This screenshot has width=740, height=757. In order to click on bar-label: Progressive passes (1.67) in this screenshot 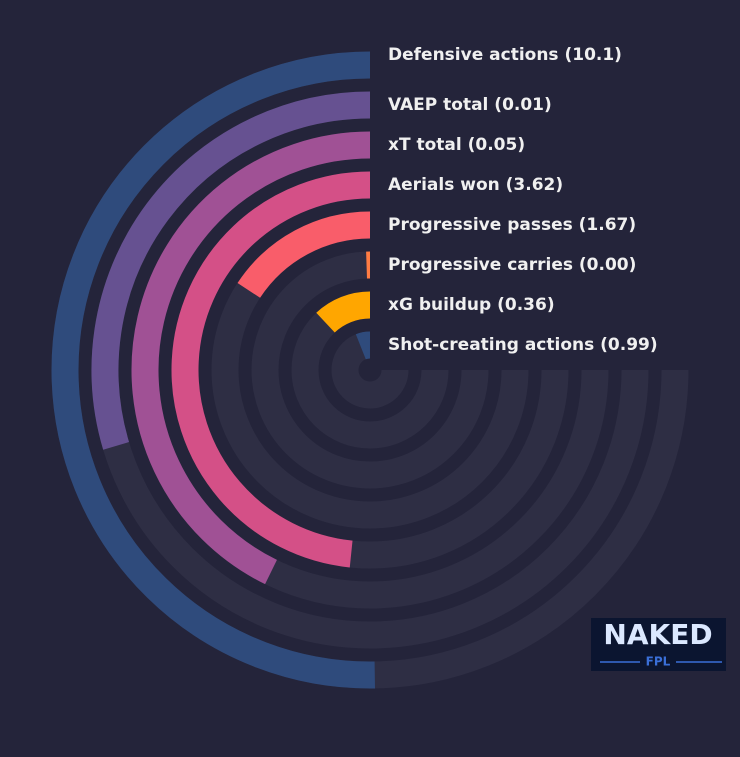, I will do `click(512, 225)`.